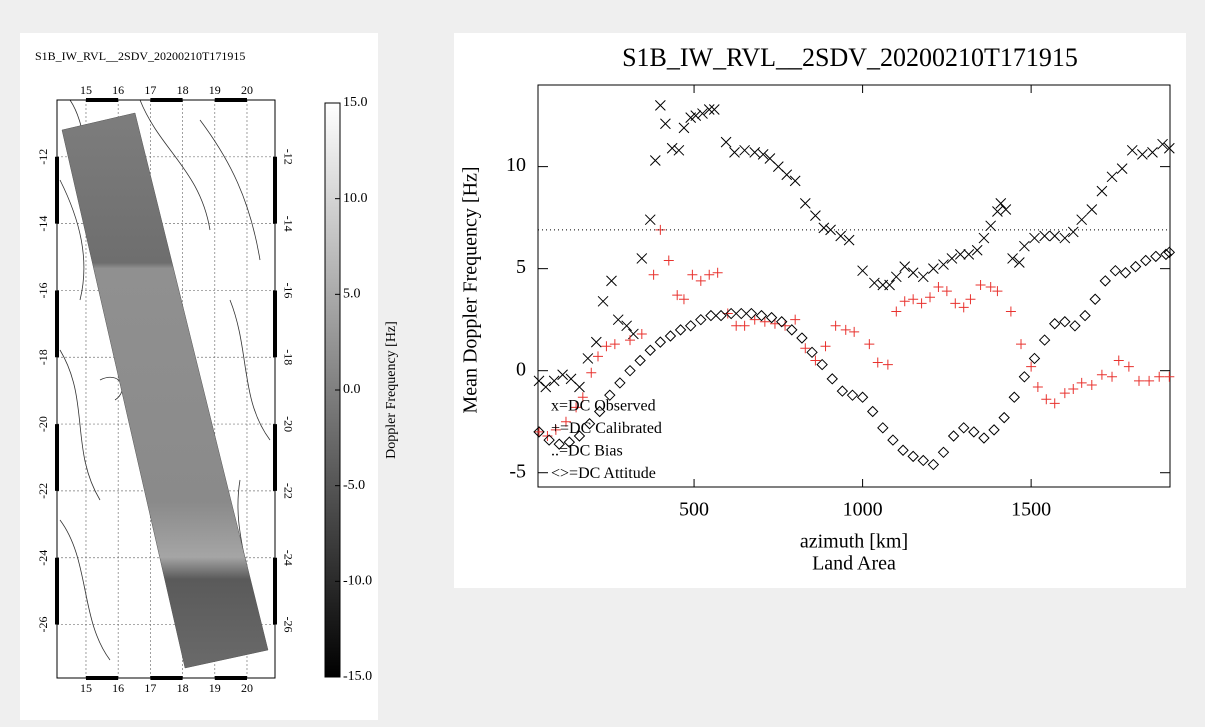 This screenshot has width=1205, height=727. What do you see at coordinates (183, 90) in the screenshot?
I see `lon-tick-label: 18` at bounding box center [183, 90].